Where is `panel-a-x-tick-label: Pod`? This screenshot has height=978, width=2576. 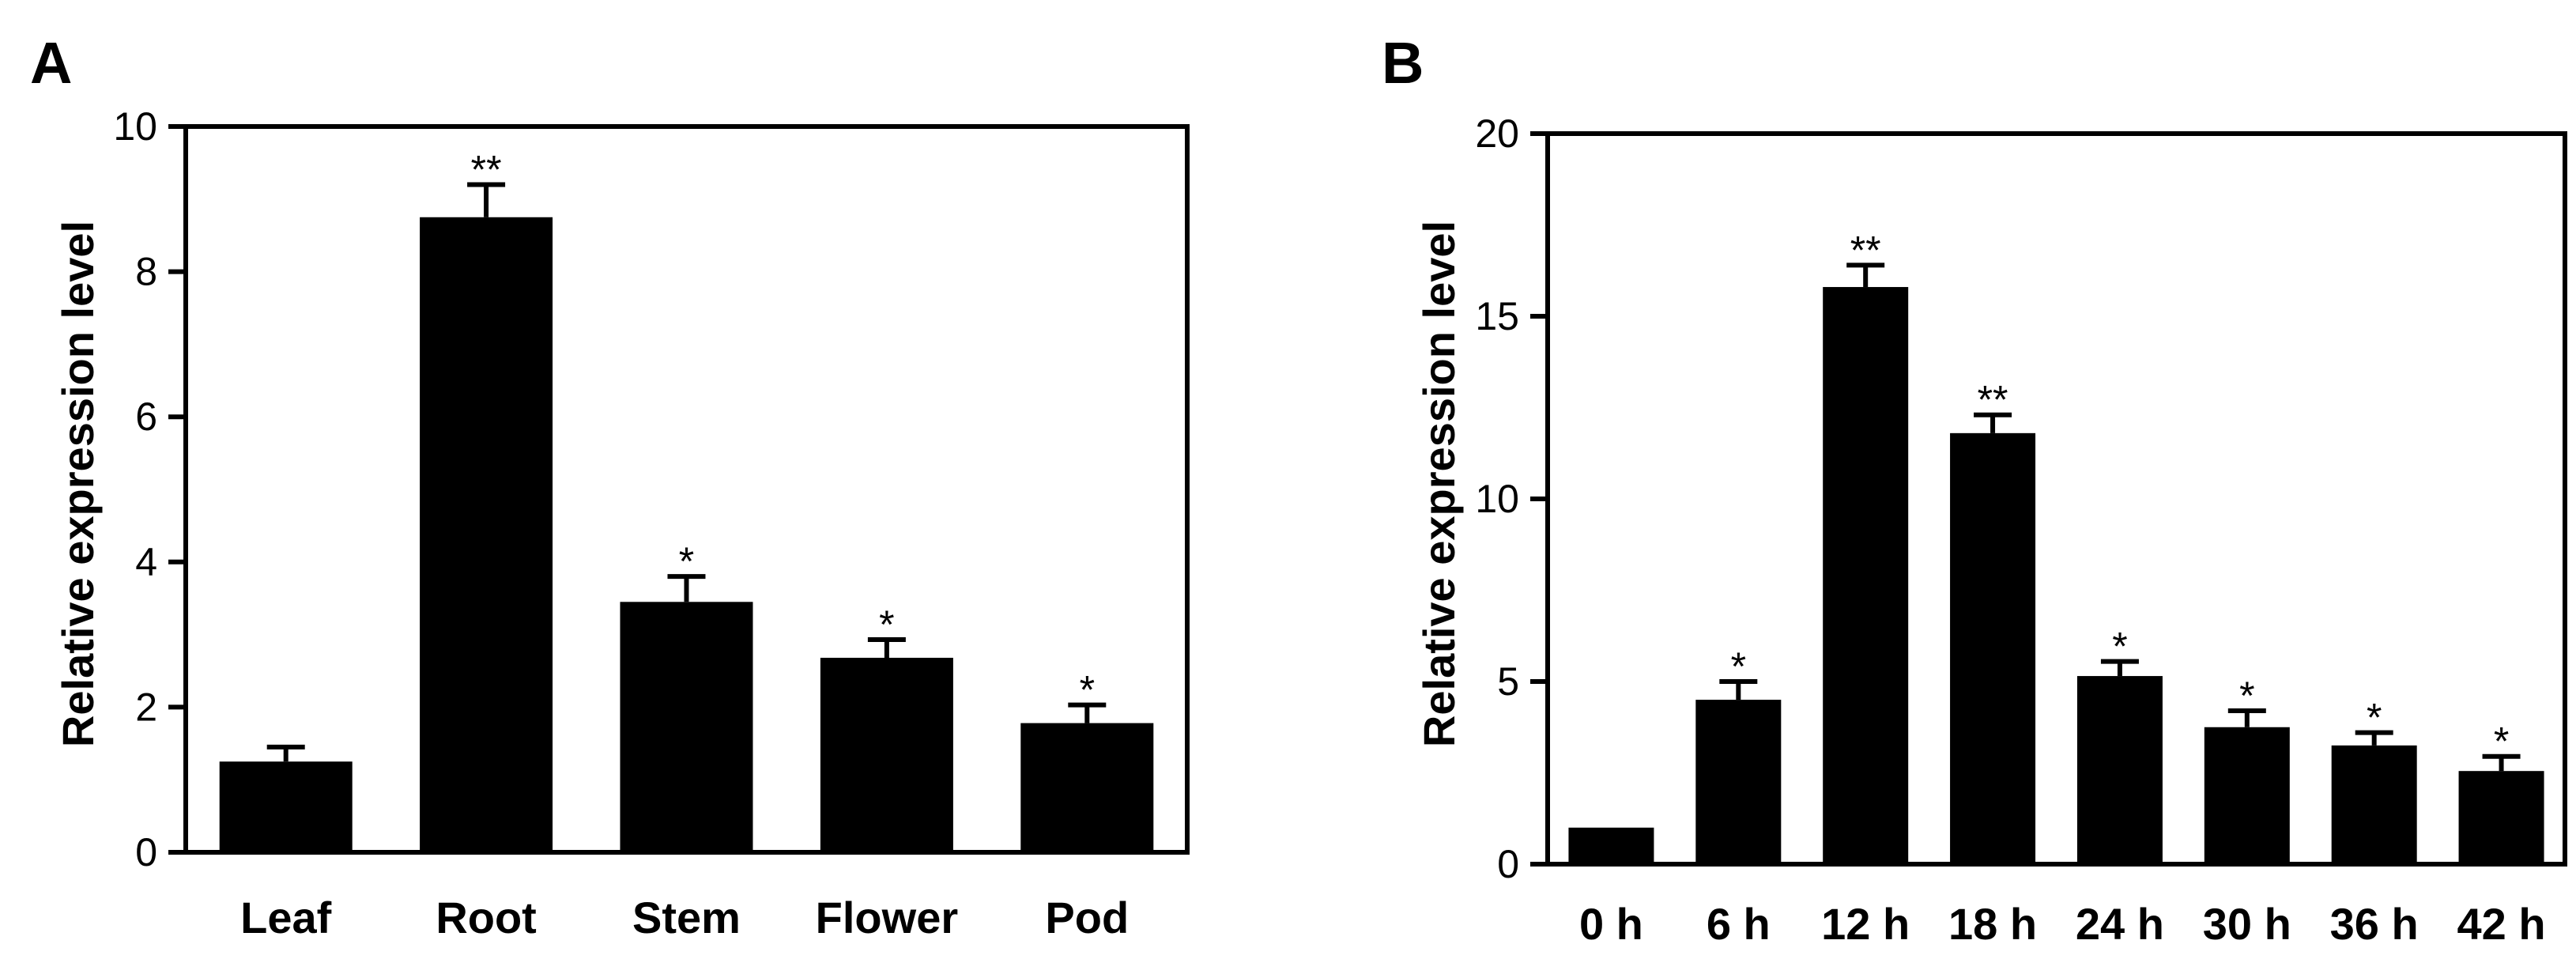
panel-a-x-tick-label: Pod is located at coordinates (1087, 917).